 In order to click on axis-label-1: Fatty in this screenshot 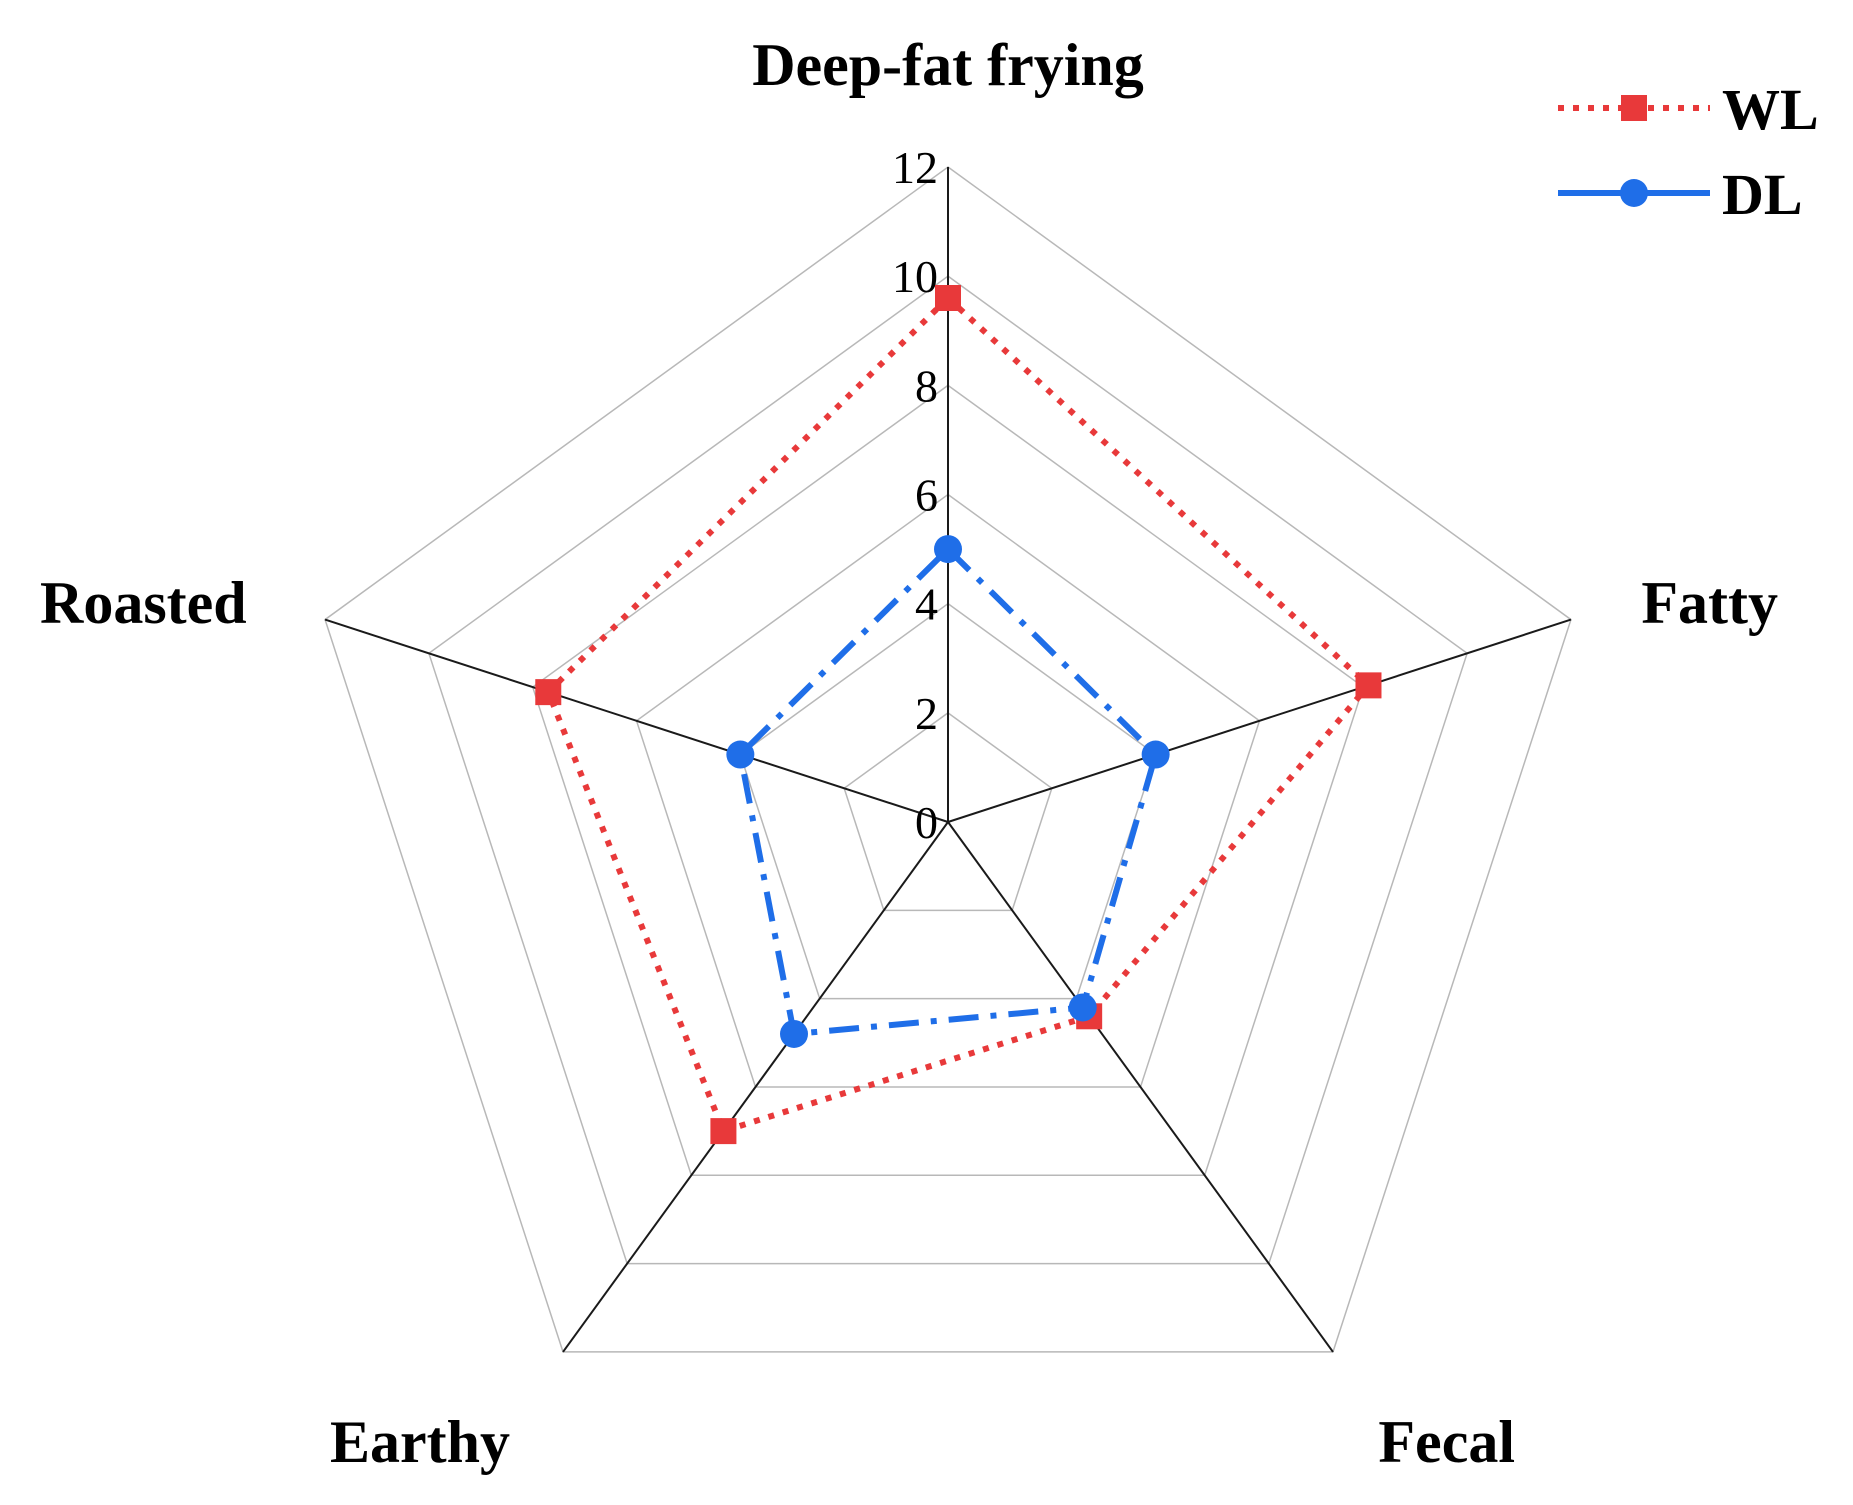, I will do `click(1709, 603)`.